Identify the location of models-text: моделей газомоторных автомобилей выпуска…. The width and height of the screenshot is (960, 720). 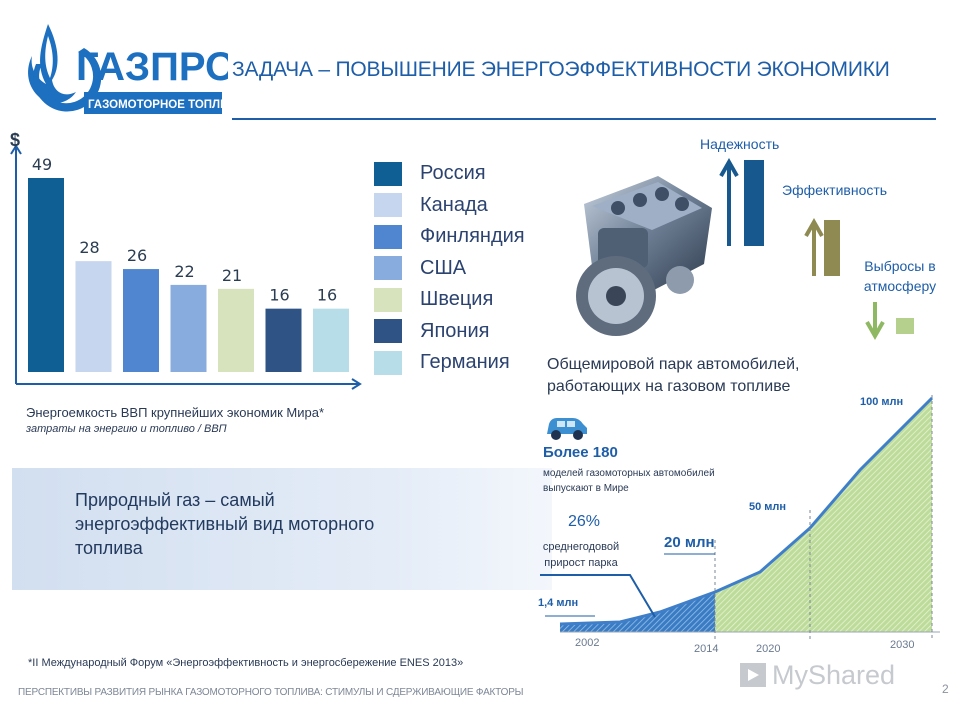
(629, 481).